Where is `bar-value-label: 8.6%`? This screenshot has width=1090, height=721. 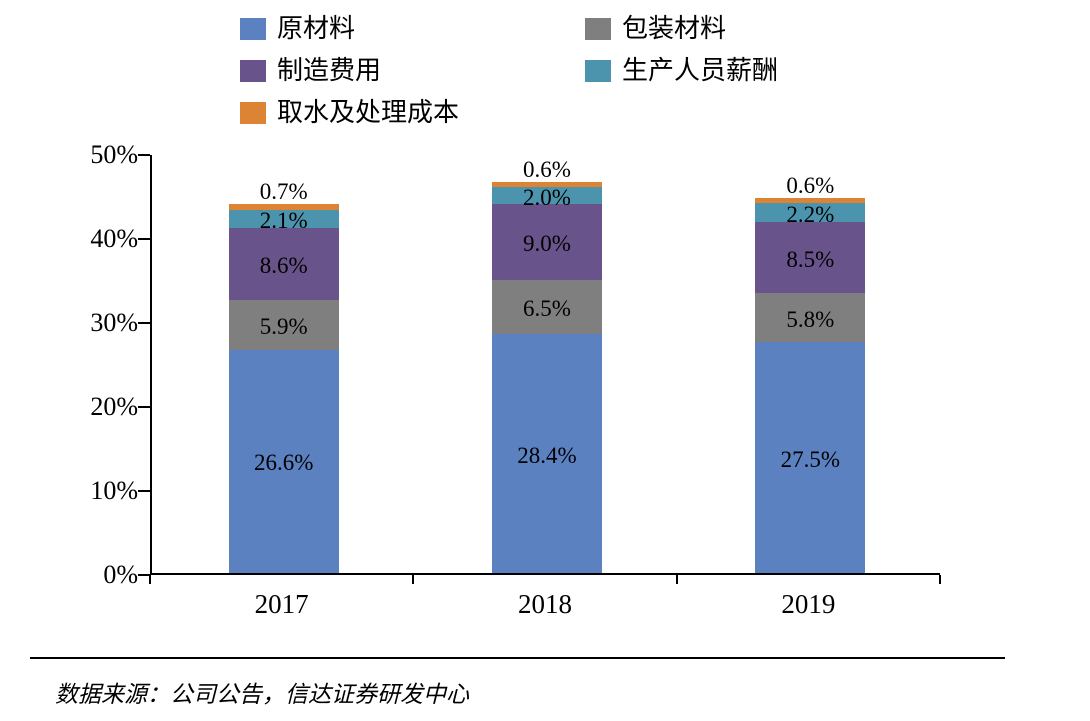 bar-value-label: 8.6% is located at coordinates (283, 265).